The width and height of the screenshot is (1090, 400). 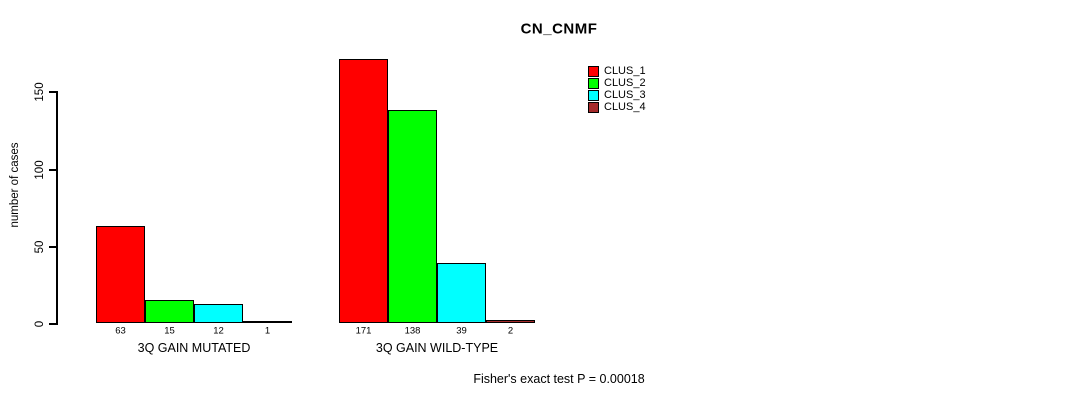 I want to click on legend-row-clus_4: CLUS_4, so click(x=633, y=107).